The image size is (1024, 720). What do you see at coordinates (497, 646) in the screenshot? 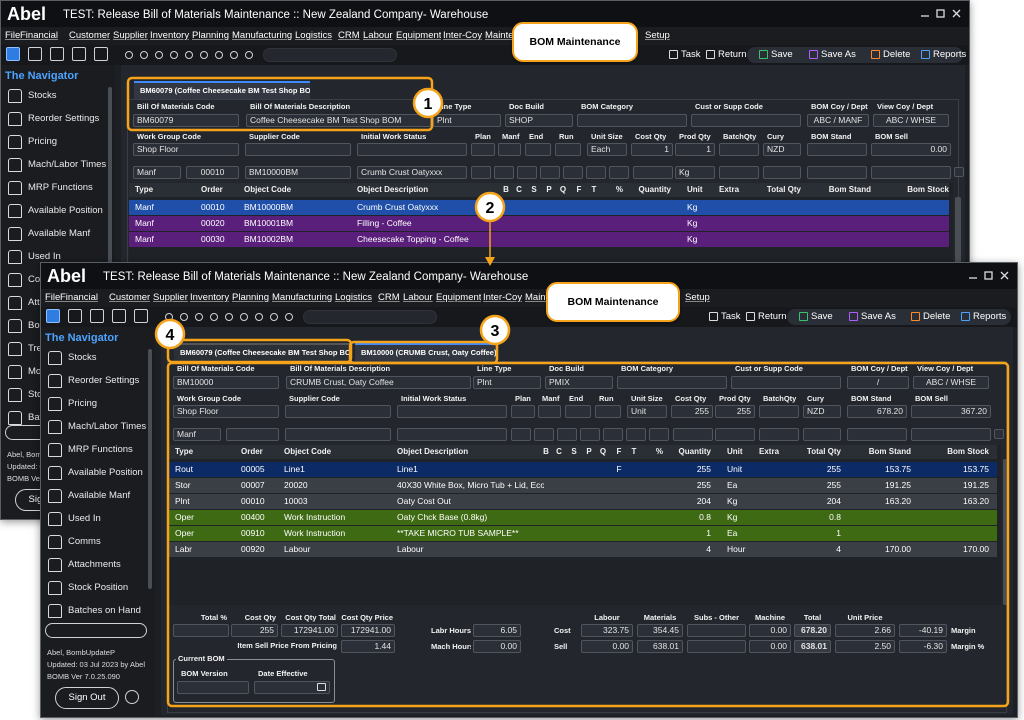
I see `mach-hours-field: 0.00` at bounding box center [497, 646].